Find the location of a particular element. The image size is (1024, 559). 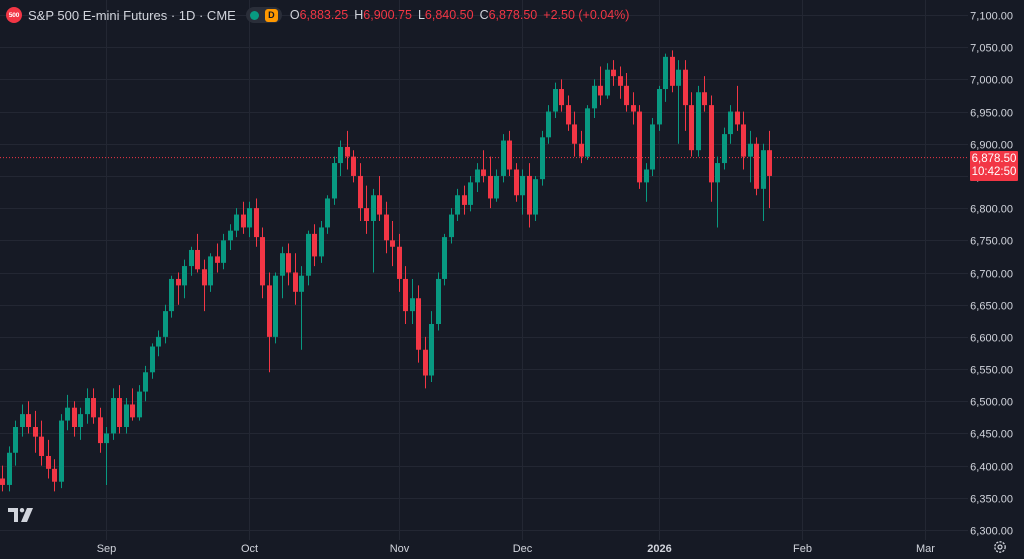

symbol-title: S&P 500 E-mini Futures · 1D · CME is located at coordinates (132, 15).